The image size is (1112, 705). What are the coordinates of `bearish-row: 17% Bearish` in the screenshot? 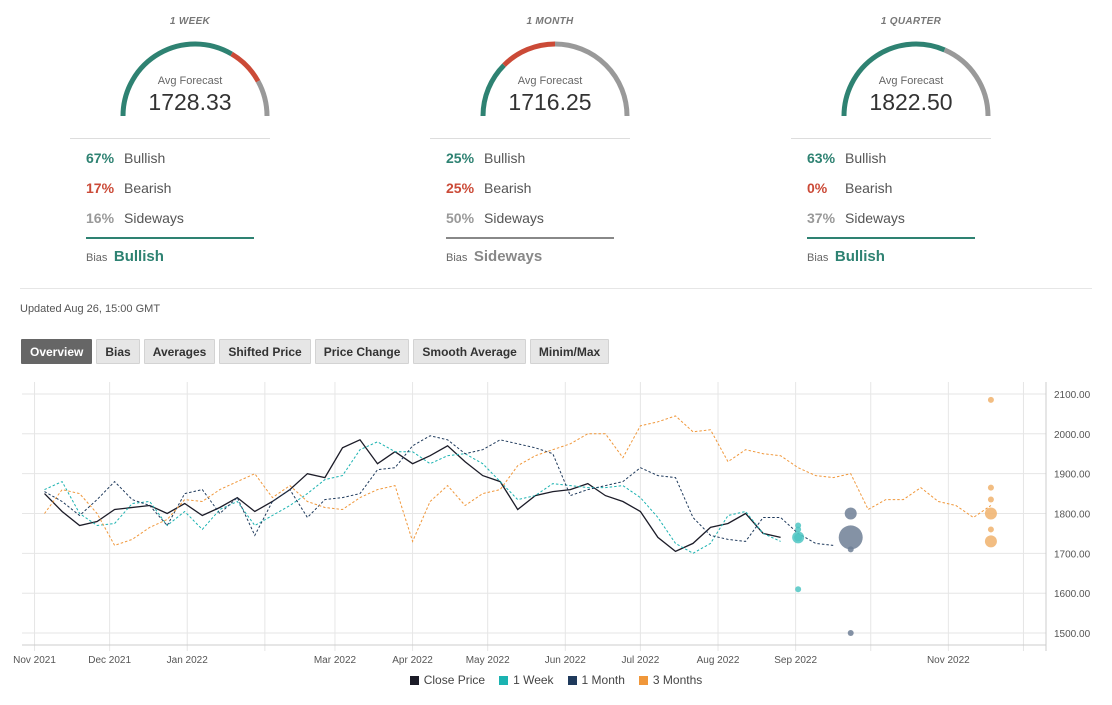 It's located at (128, 188).